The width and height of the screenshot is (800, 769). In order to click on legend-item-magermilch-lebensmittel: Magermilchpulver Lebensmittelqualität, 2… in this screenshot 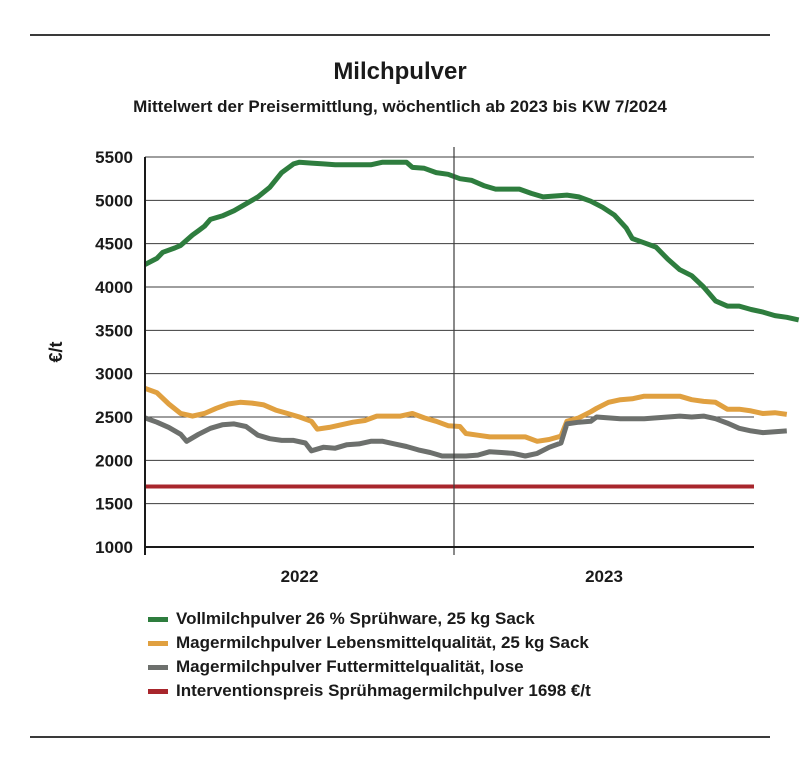, I will do `click(369, 643)`.